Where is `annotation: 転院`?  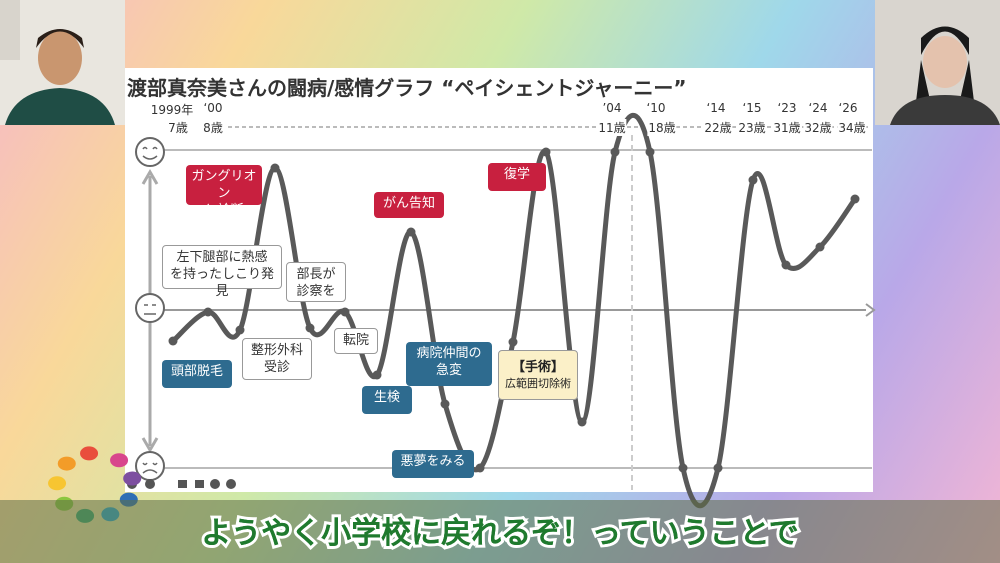
annotation: 転院 is located at coordinates (356, 341).